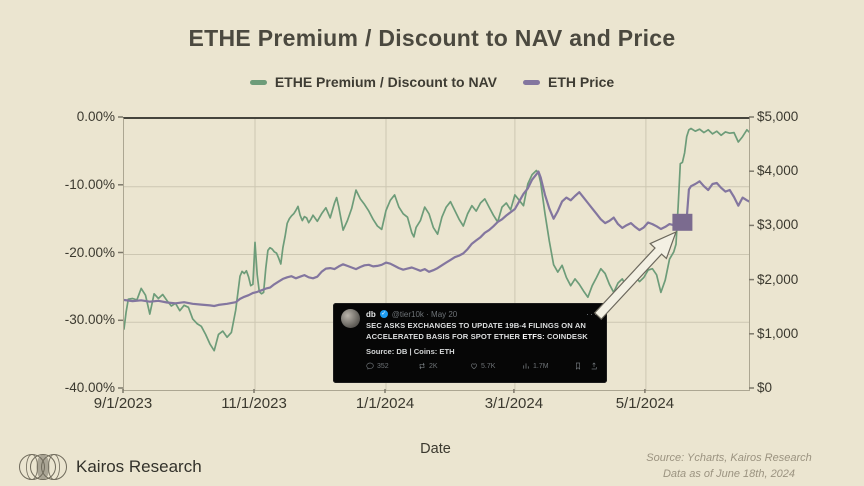 The image size is (864, 486). I want to click on tweet-source-line: Source: DB | Coins: ETH, so click(410, 352).